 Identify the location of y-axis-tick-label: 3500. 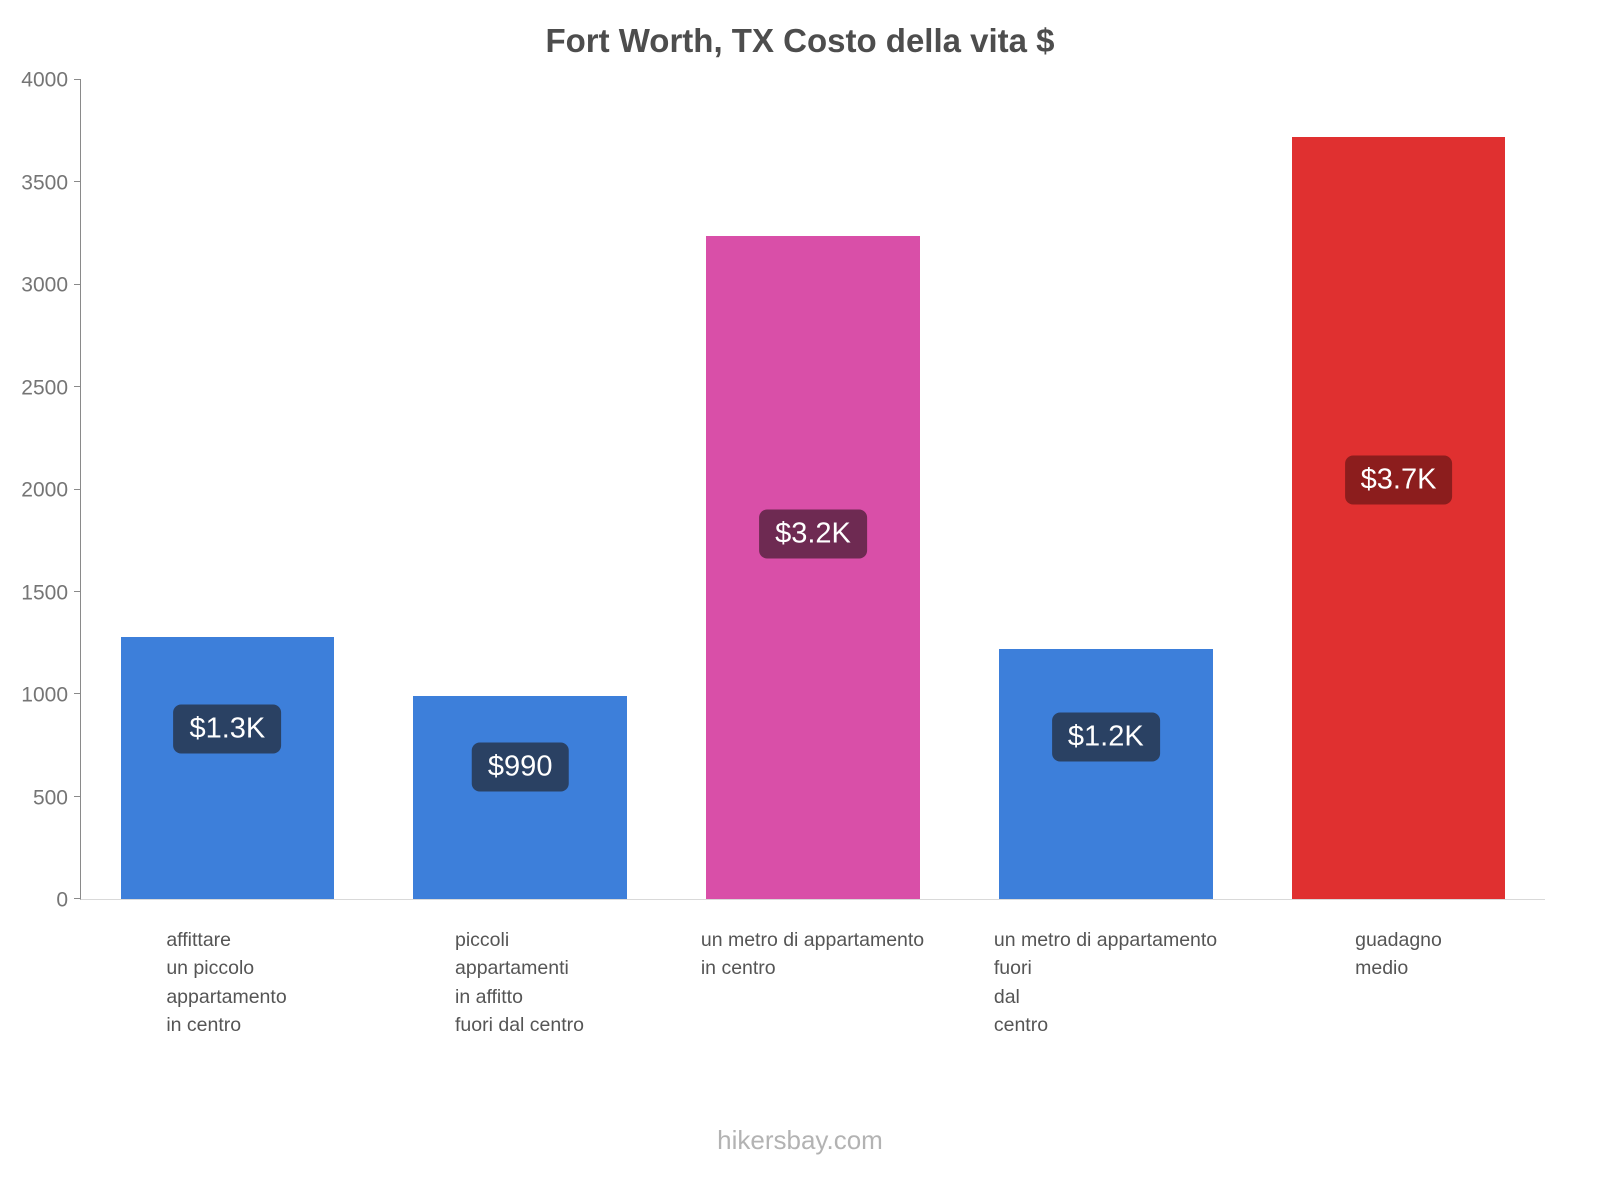
(44, 182).